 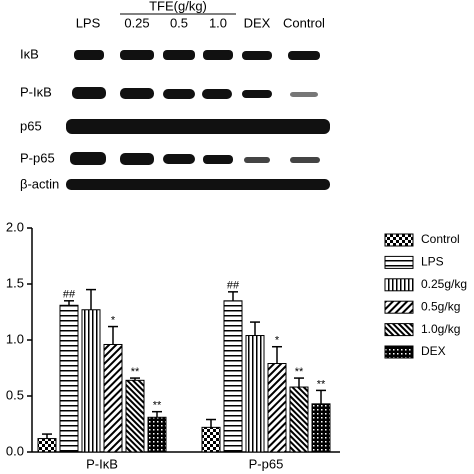 What do you see at coordinates (37, 157) in the screenshot?
I see `row-label: P-p65` at bounding box center [37, 157].